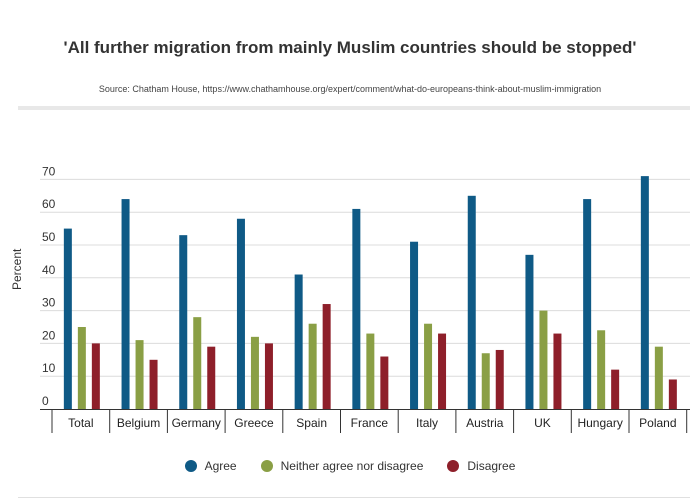 The height and width of the screenshot is (503, 700). Describe the element at coordinates (491, 466) in the screenshot. I see `legend-label-disagree: Disagree` at that location.